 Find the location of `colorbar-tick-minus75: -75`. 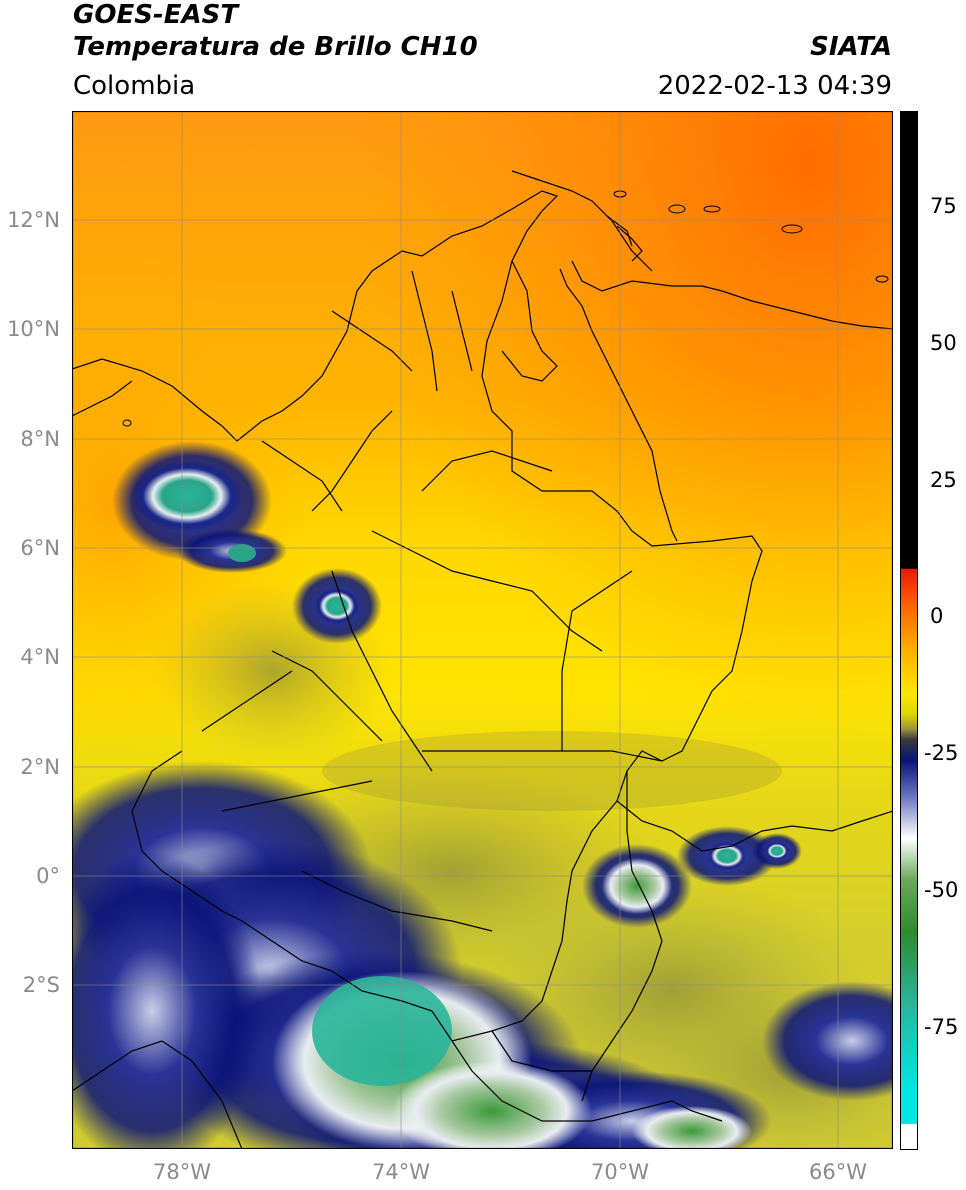

colorbar-tick-minus75: -75 is located at coordinates (941, 1027).